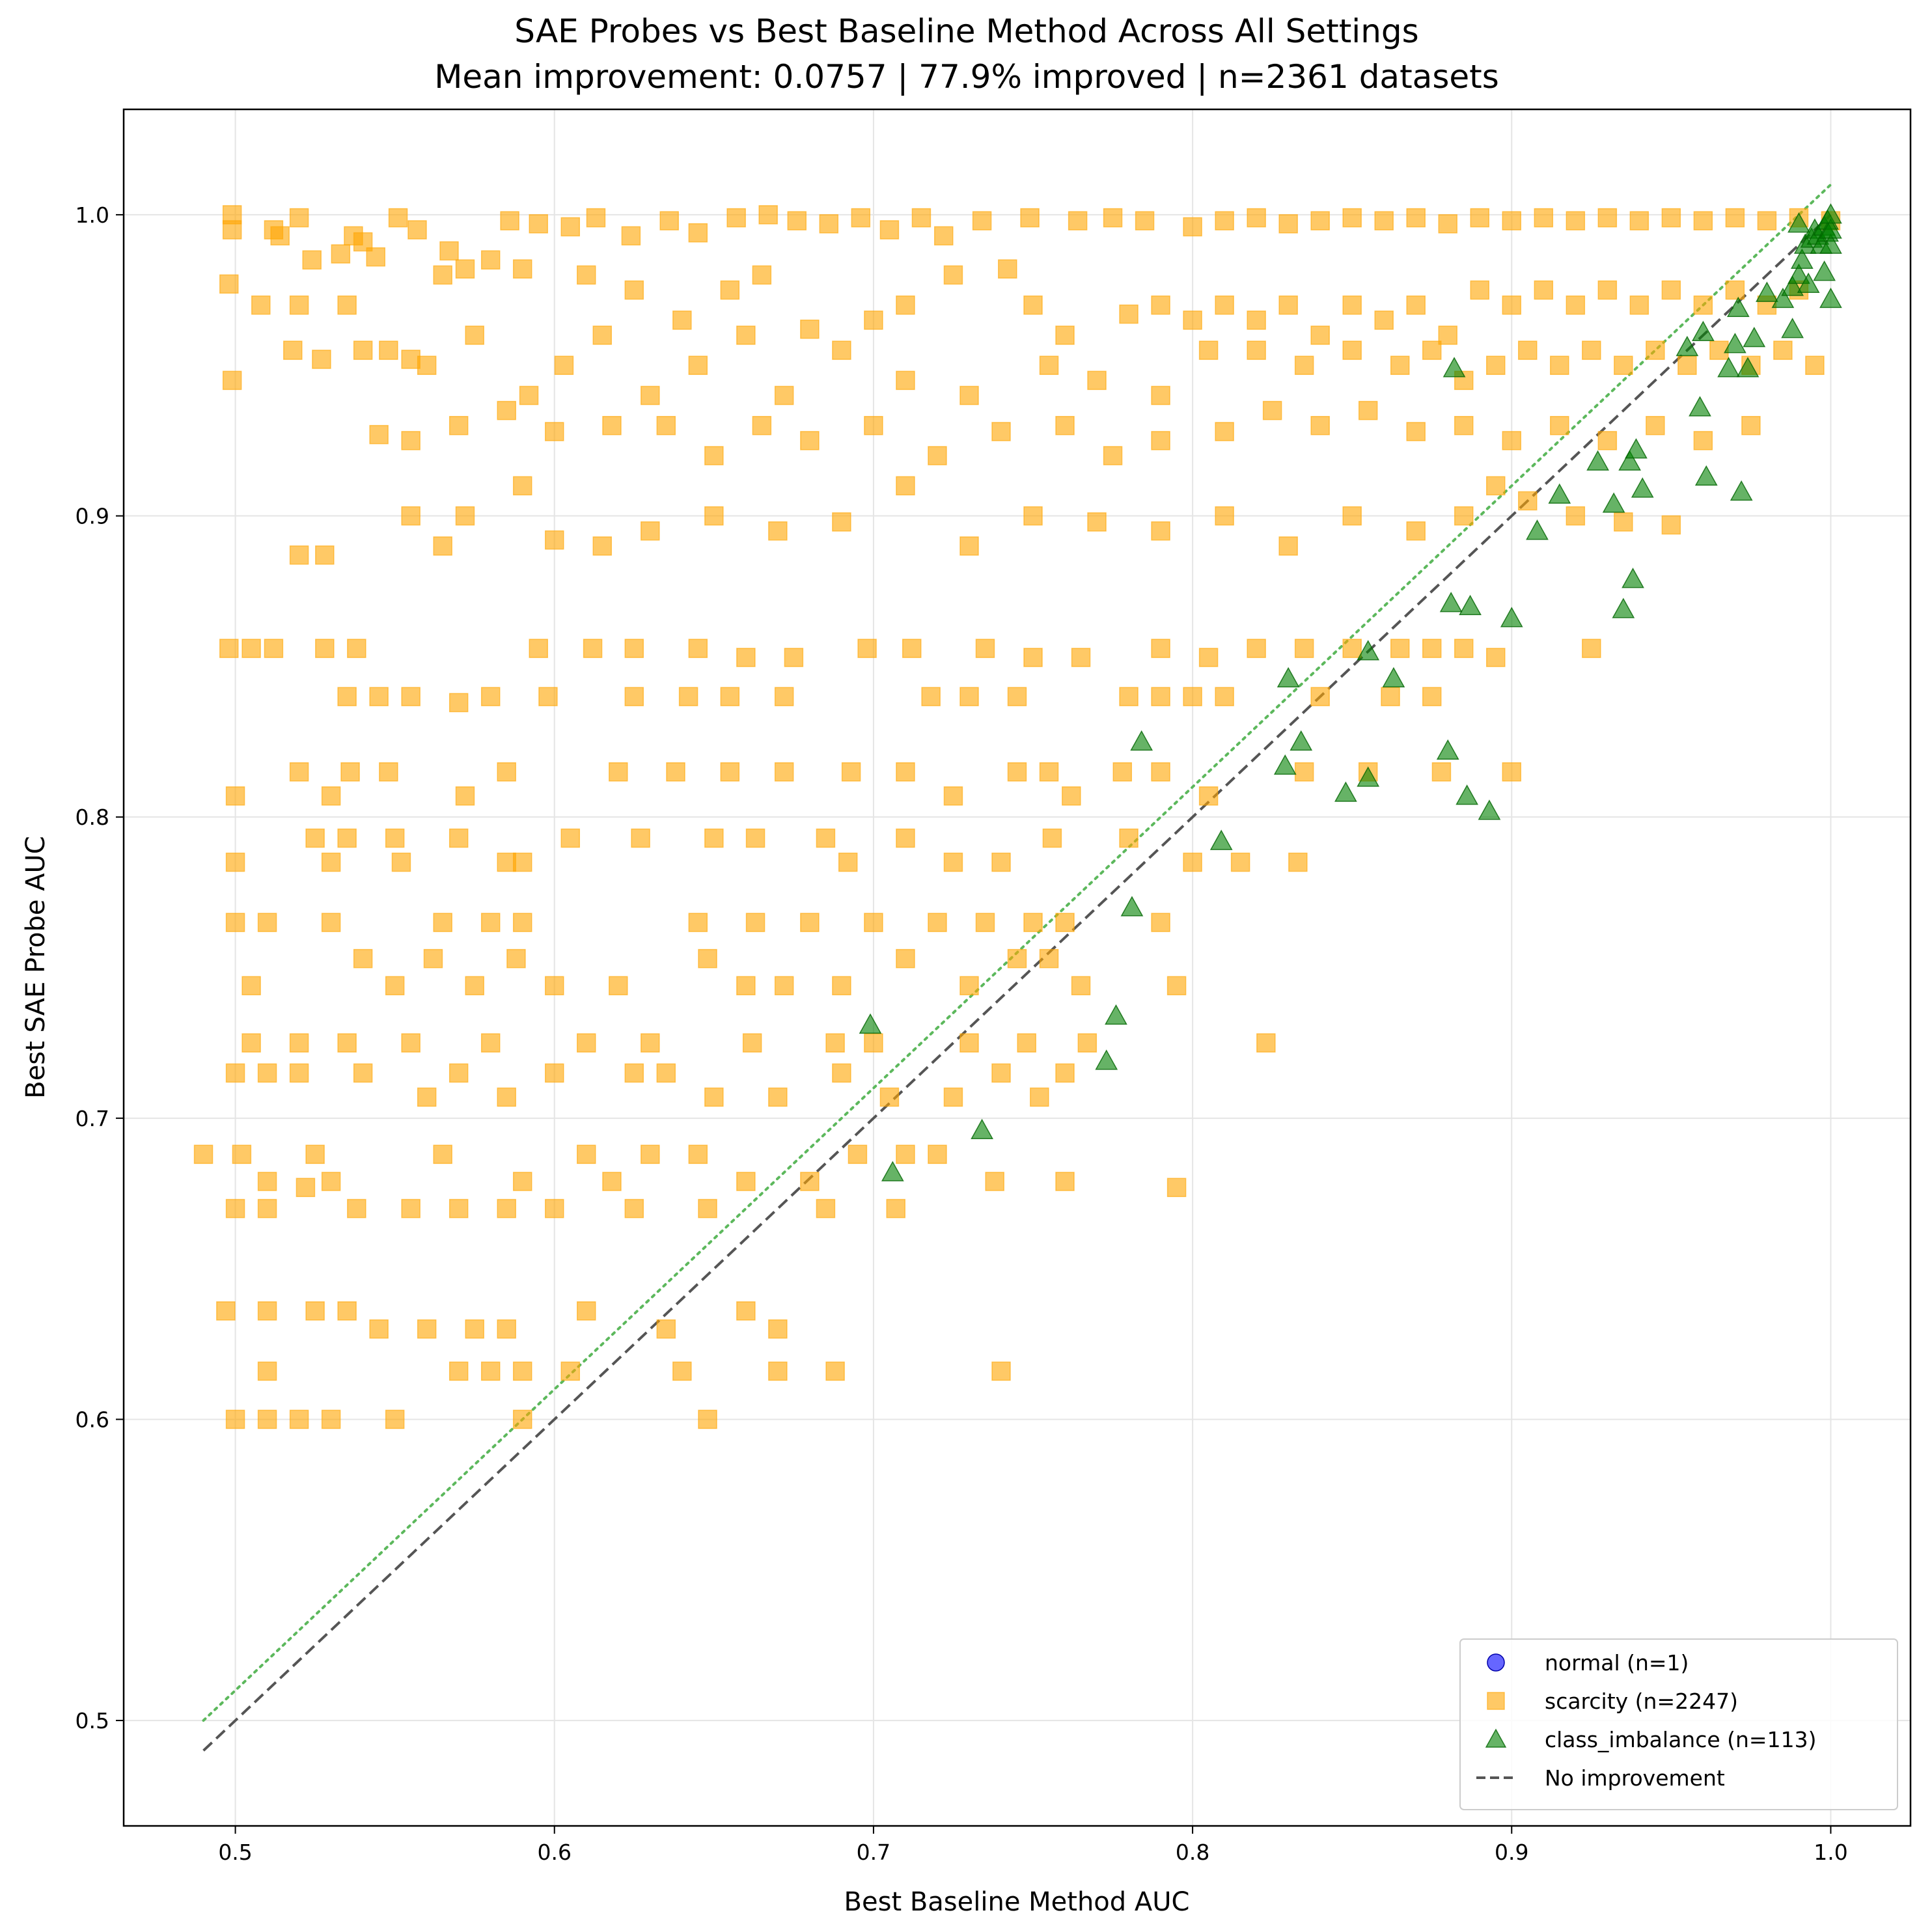 This screenshot has width=1932, height=1932. Describe the element at coordinates (873, 1852) in the screenshot. I see `x-tick-label: 0.7` at that location.